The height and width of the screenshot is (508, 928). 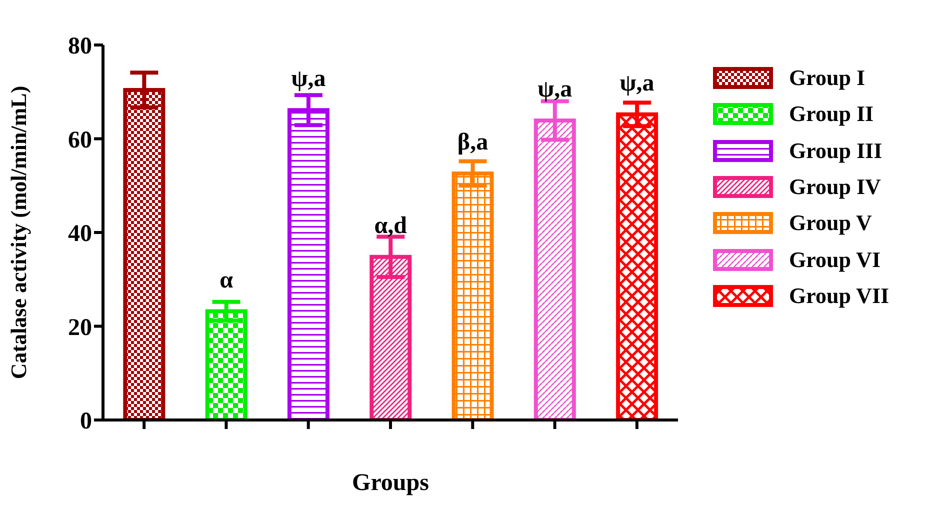 I want to click on legend-label: Group VII, so click(x=839, y=295).